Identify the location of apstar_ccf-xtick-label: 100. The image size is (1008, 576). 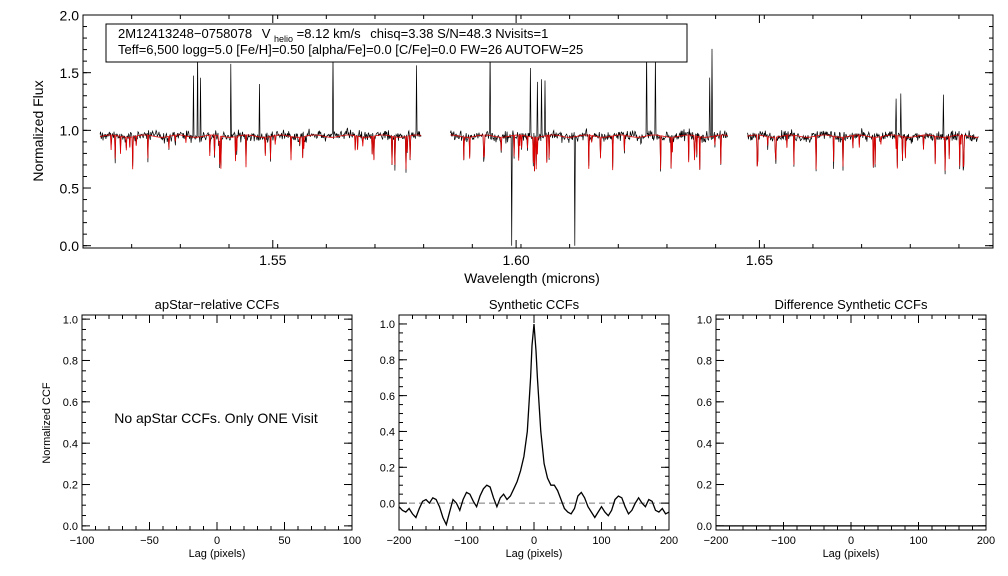
(352, 541).